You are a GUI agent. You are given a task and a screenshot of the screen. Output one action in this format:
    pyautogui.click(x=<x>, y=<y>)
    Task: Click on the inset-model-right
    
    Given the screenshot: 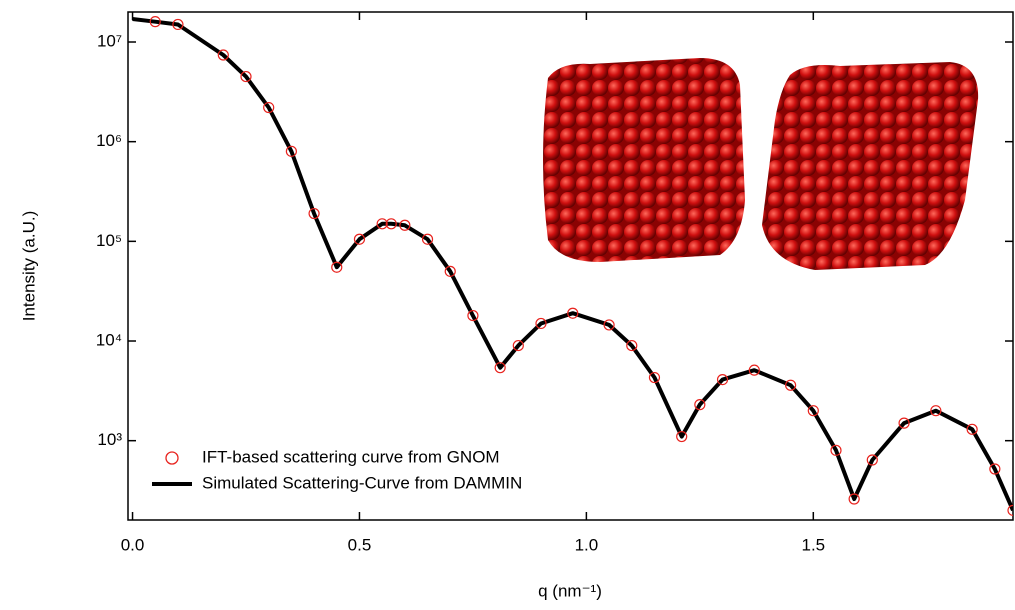 What is the action you would take?
    pyautogui.click(x=870, y=166)
    